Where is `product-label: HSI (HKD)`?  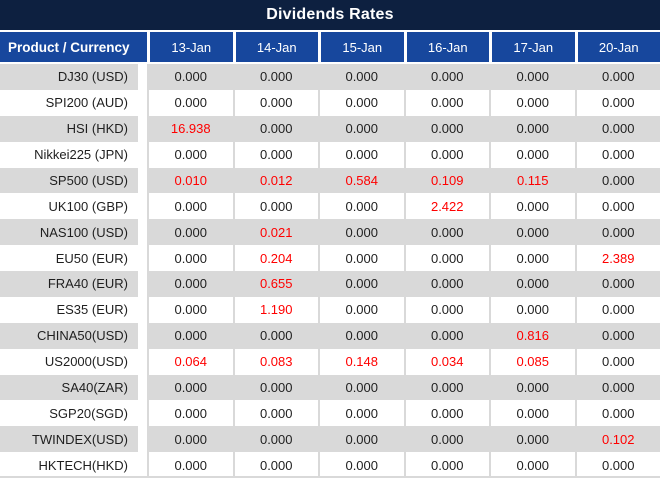 product-label: HSI (HKD) is located at coordinates (73, 128).